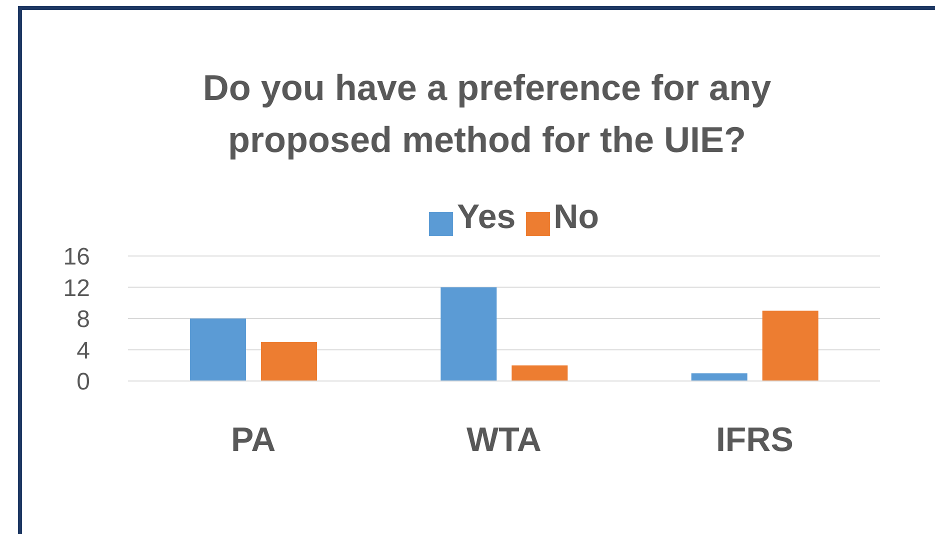 This screenshot has height=534, width=935. Describe the element at coordinates (576, 217) in the screenshot. I see `legend-label: No` at that location.